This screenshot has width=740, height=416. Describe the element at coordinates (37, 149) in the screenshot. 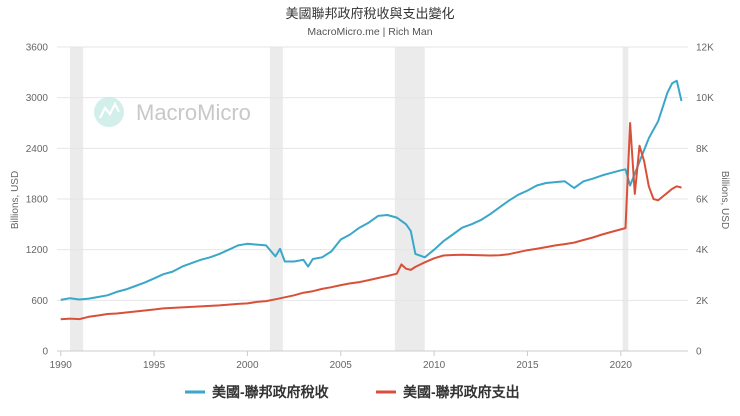

I see `left-y-tick-2400: 2400` at that location.